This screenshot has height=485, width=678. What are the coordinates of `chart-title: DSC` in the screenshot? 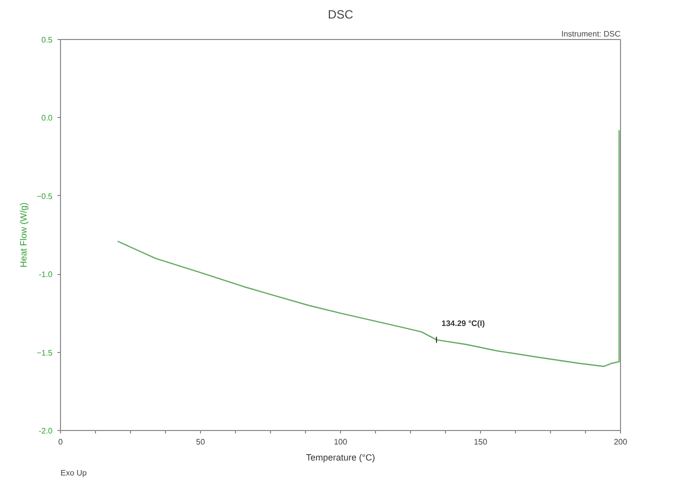 It's located at (341, 15).